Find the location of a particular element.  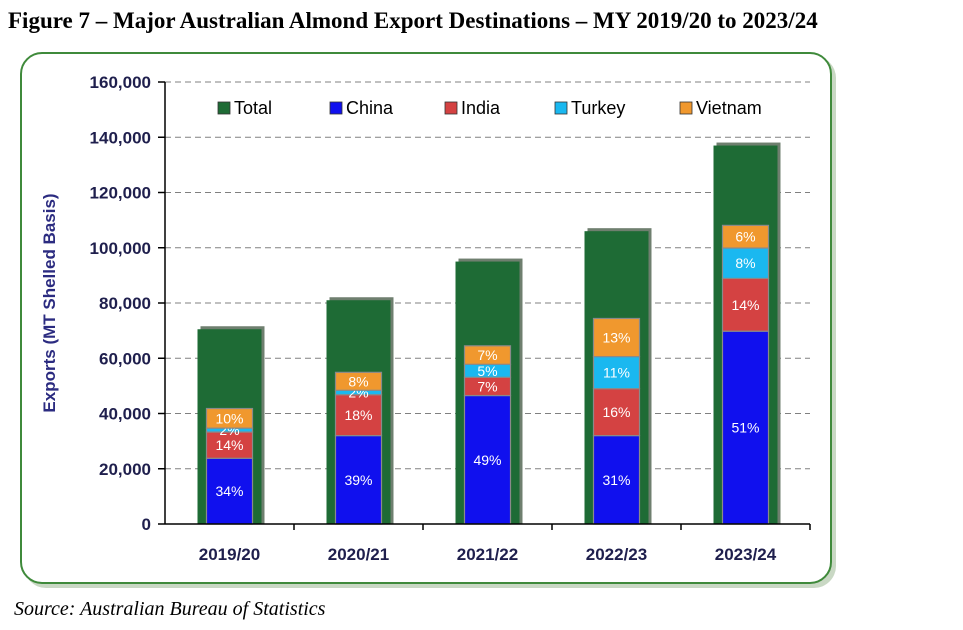

x-tick-label: 2021/22 is located at coordinates (487, 554).